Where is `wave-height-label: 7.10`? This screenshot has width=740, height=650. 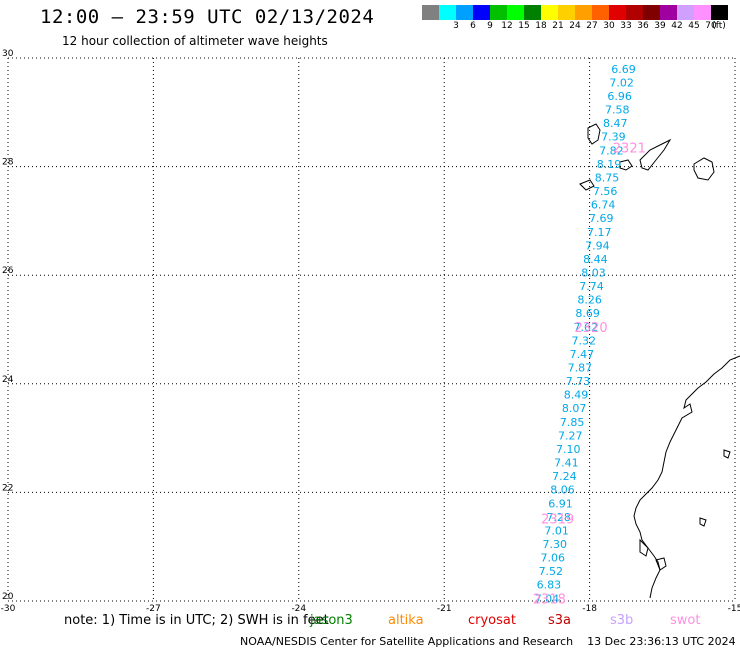
wave-height-label: 7.10 is located at coordinates (568, 449).